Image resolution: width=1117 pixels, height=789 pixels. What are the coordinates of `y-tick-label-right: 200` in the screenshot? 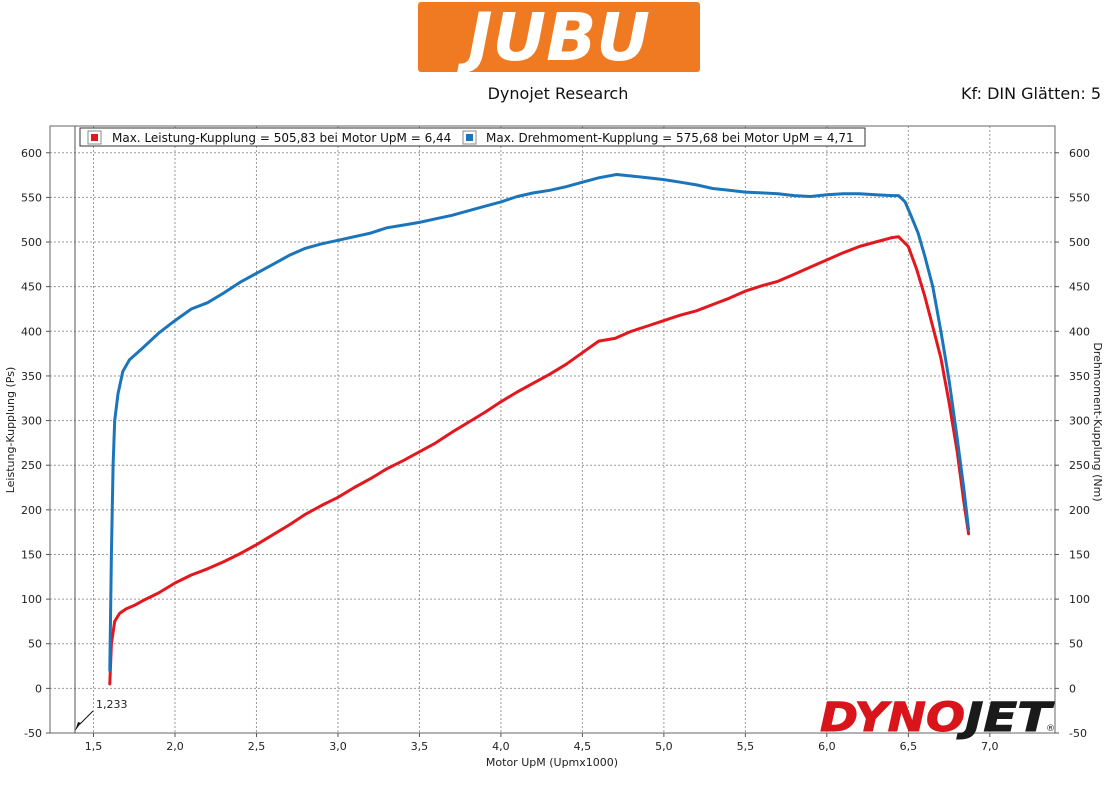 It's located at (1079, 510).